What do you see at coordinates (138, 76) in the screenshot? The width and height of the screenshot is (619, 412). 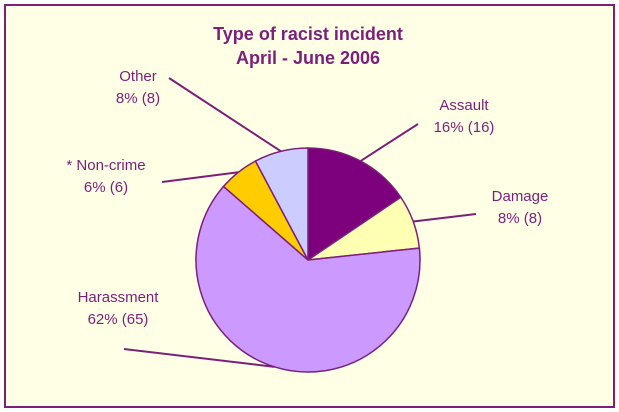 I see `label-other-name: Other` at bounding box center [138, 76].